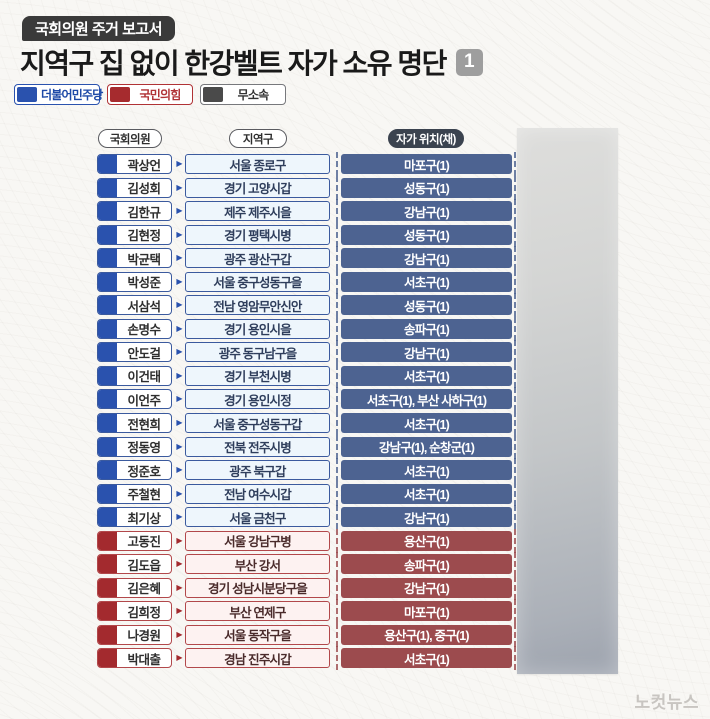 This screenshot has width=710, height=719. I want to click on member-name-box: 김도읍, so click(134, 564).